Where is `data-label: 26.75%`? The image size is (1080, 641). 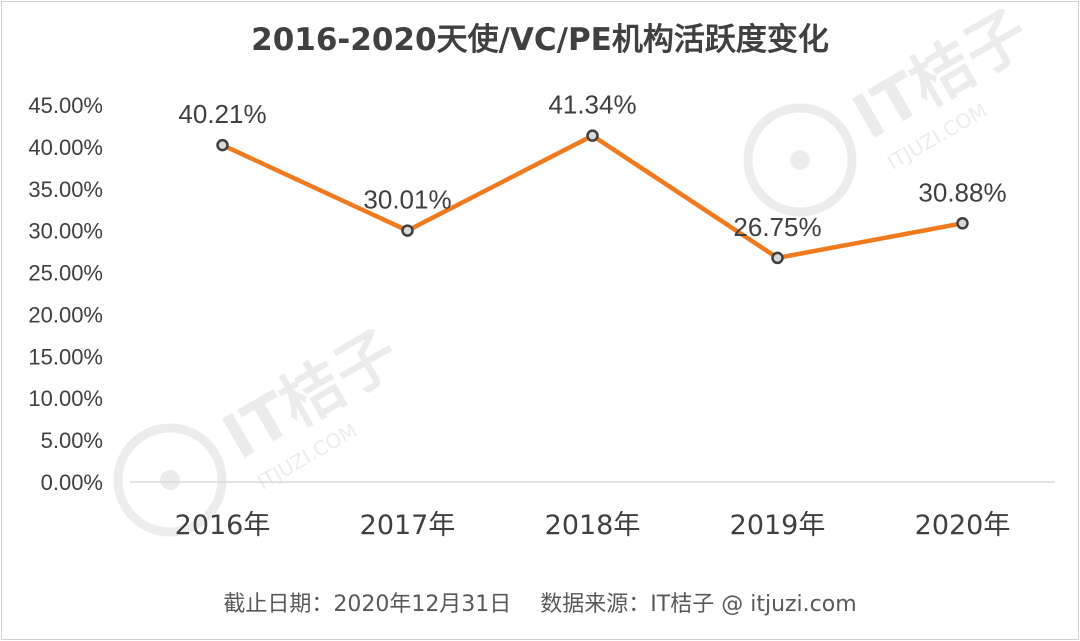
data-label: 26.75% is located at coordinates (777, 227).